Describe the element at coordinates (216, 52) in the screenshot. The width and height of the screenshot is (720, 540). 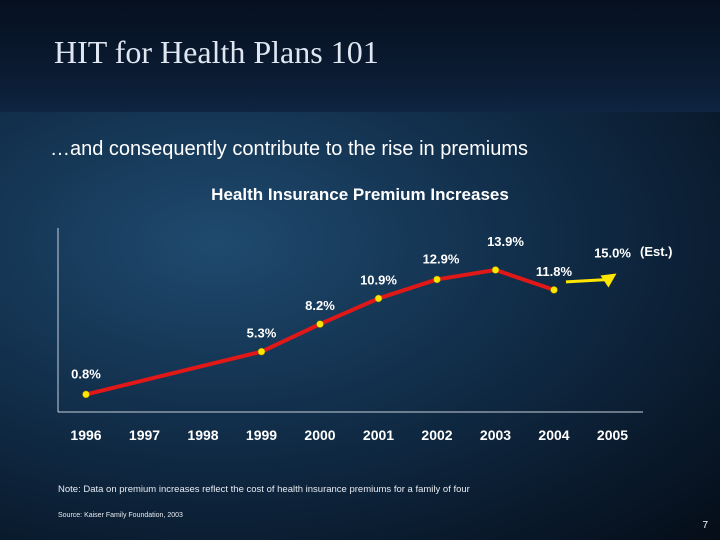
I see `slide-title: HIT for Health Plans 101` at that location.